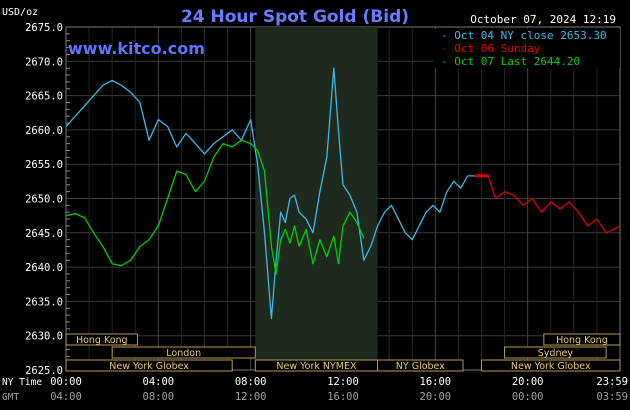  Describe the element at coordinates (44, 268) in the screenshot. I see `y-tick-label: 2640.0` at that location.